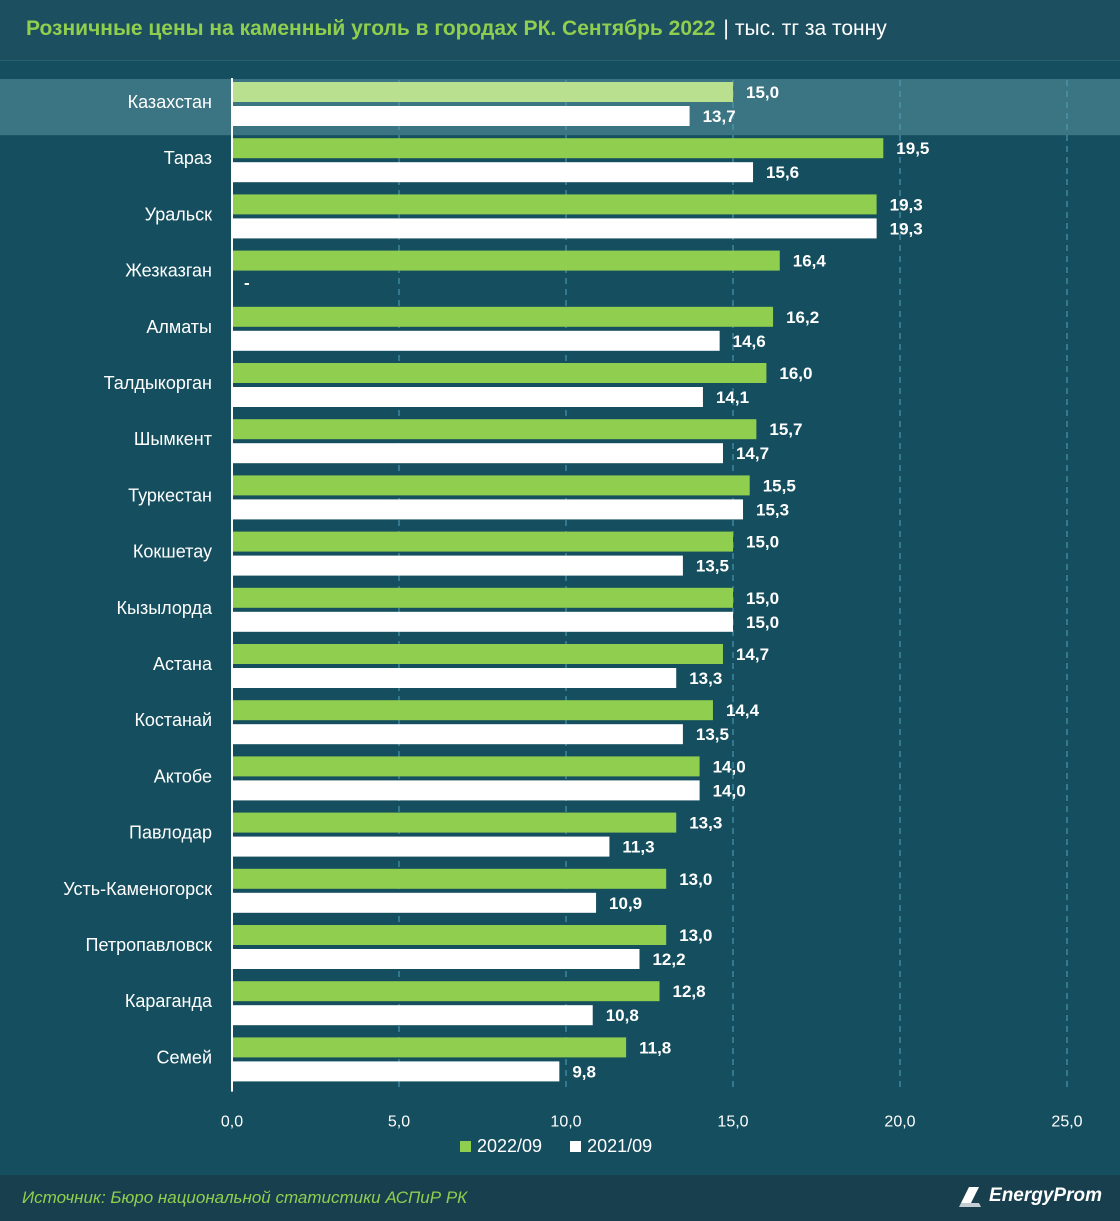 Image resolution: width=1120 pixels, height=1221 pixels. Describe the element at coordinates (802, 317) in the screenshot. I see `value-label-2022: 16,2` at that location.